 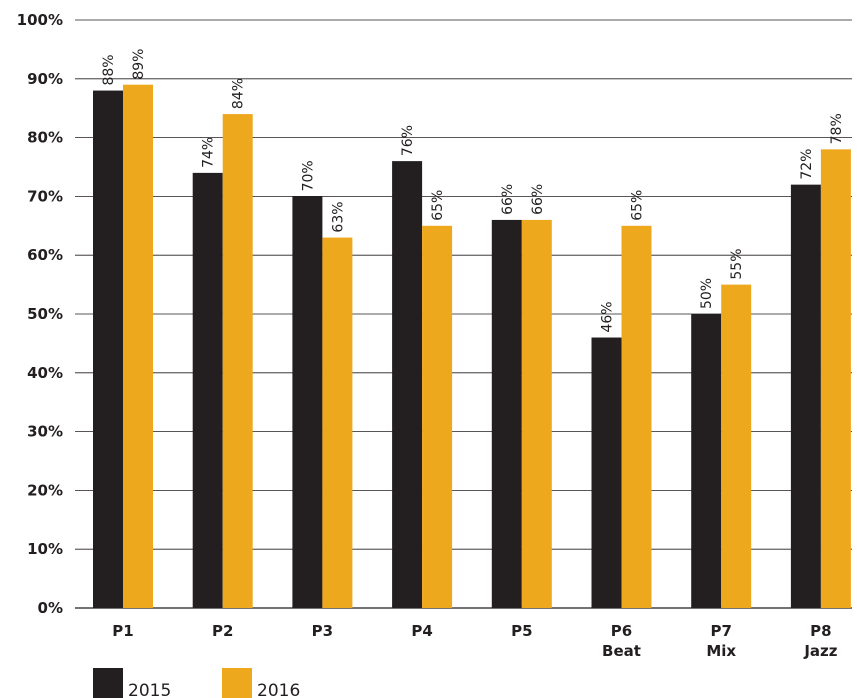 I want to click on data-label: 46%, so click(x=608, y=316).